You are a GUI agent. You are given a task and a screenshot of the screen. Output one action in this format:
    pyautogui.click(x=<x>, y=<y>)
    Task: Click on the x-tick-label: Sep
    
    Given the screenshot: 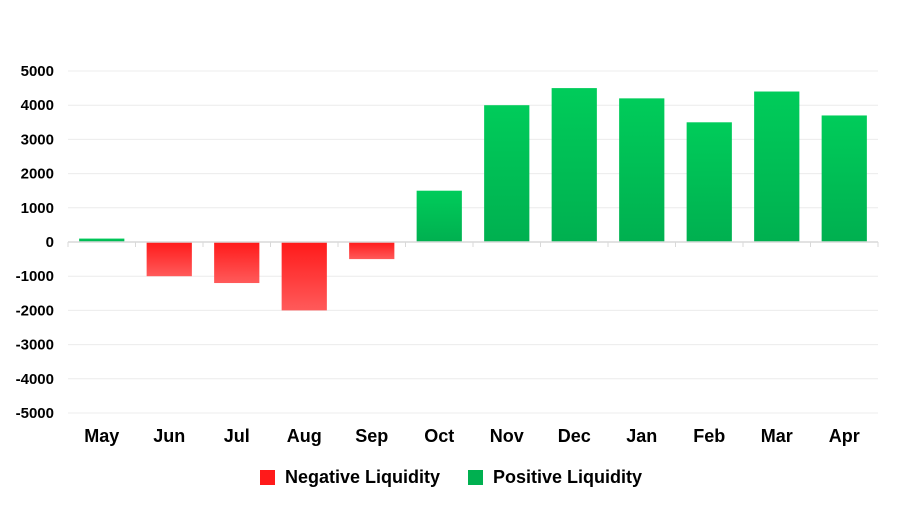 What is the action you would take?
    pyautogui.click(x=371, y=436)
    